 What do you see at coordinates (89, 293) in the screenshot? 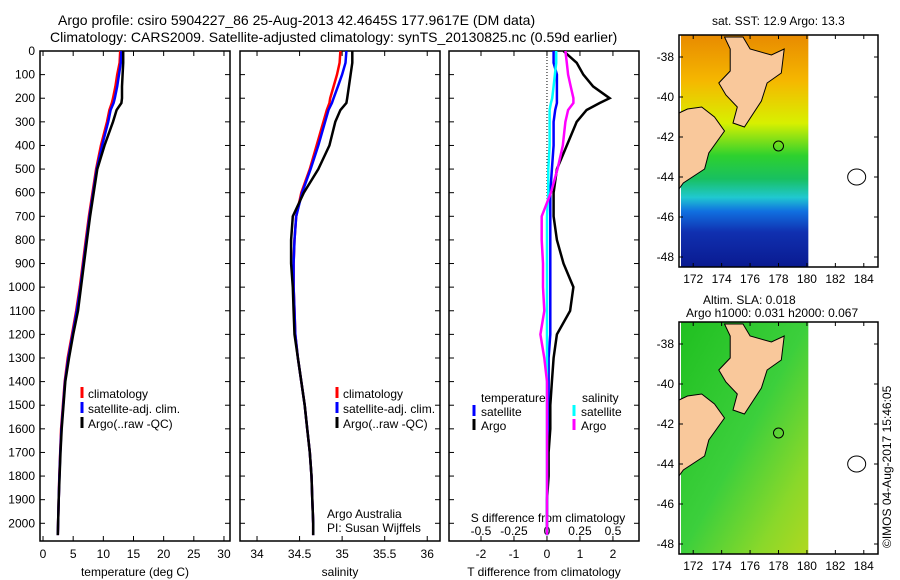
I see `series-line-climatology` at bounding box center [89, 293].